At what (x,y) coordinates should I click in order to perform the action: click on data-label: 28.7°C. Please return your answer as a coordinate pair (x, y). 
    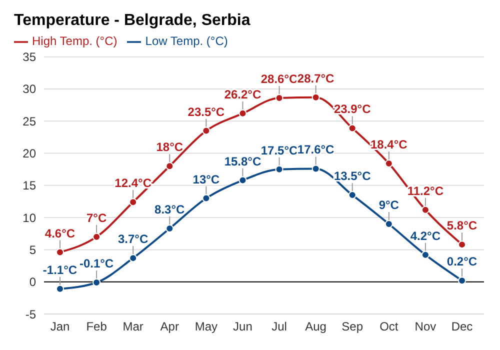
    Looking at the image, I should click on (316, 78).